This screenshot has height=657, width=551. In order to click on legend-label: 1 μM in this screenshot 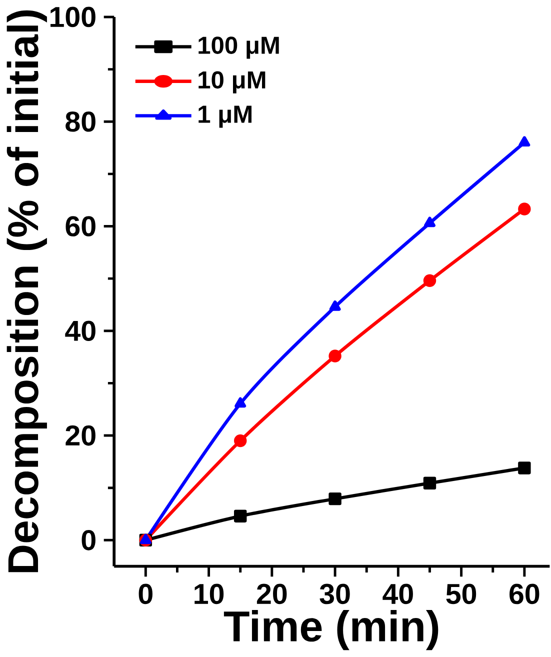, I will do `click(225, 117)`.